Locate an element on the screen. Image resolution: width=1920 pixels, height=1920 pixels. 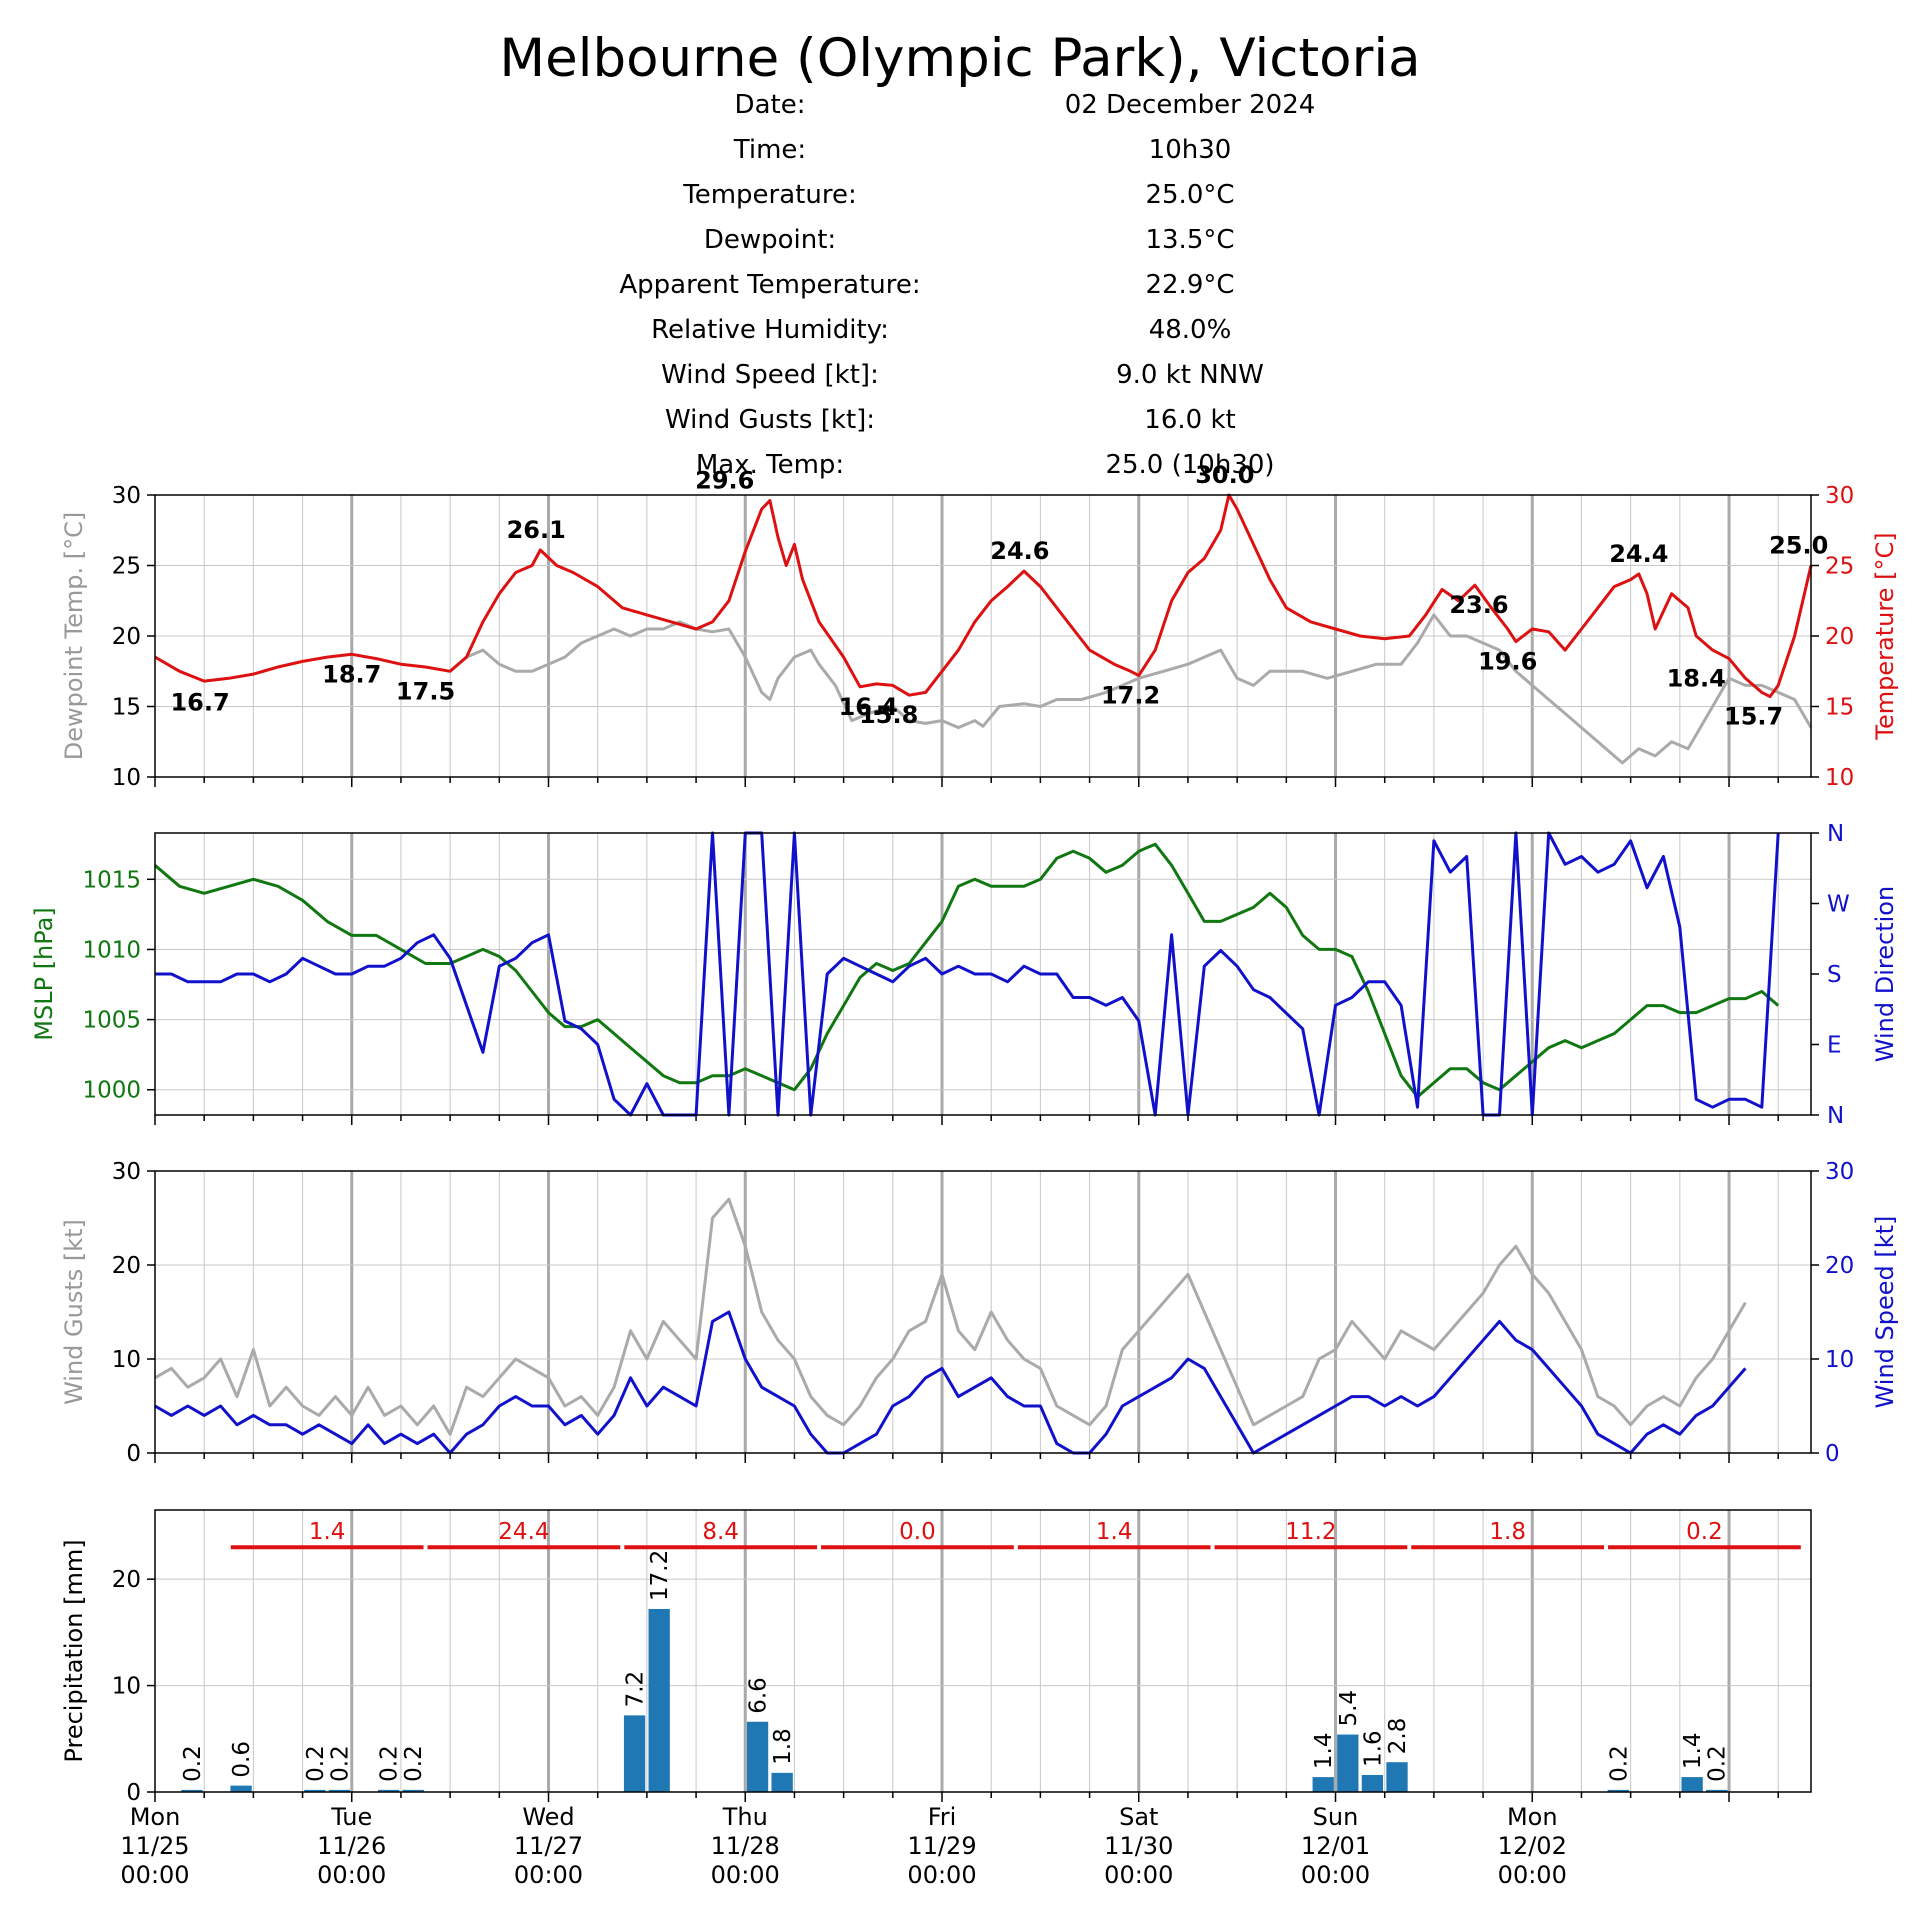
info-row: Dewpoint: 13.5°C is located at coordinates (960, 245).